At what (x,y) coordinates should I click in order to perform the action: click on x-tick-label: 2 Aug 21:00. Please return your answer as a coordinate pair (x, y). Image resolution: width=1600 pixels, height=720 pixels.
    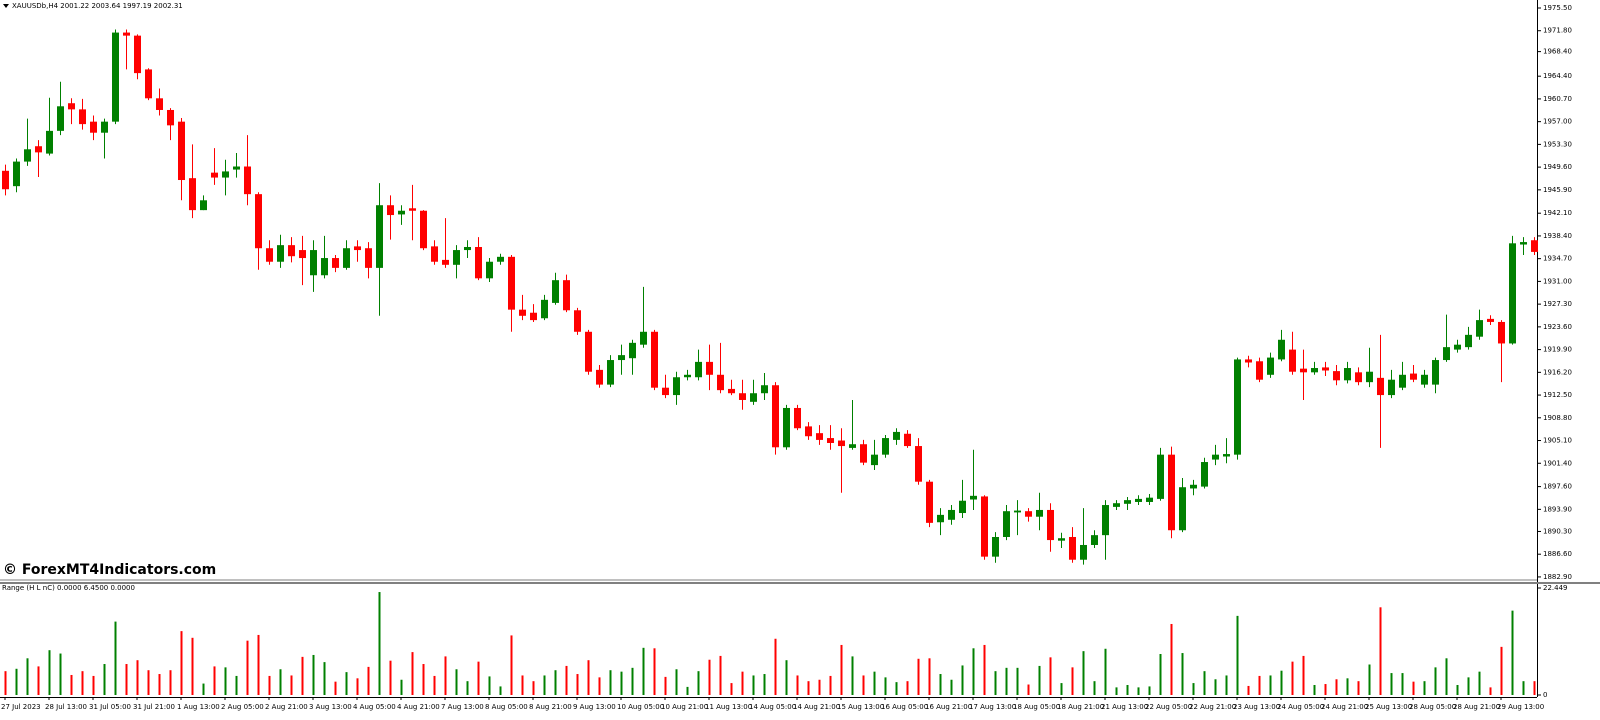
    Looking at the image, I should click on (286, 707).